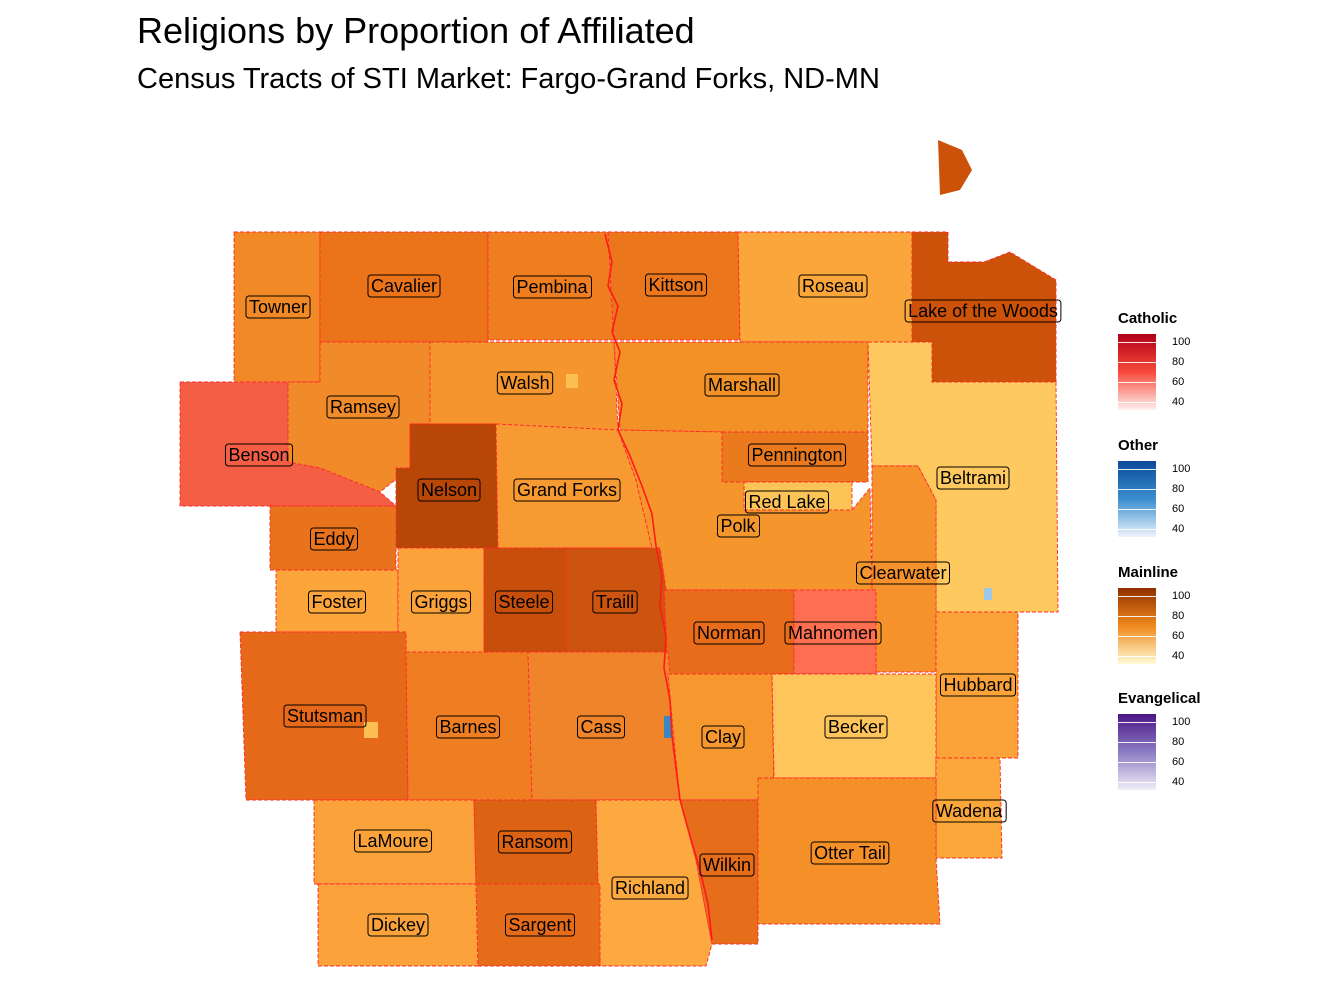 This screenshot has height=1008, width=1344. I want to click on label-marshall: Marshall, so click(742, 385).